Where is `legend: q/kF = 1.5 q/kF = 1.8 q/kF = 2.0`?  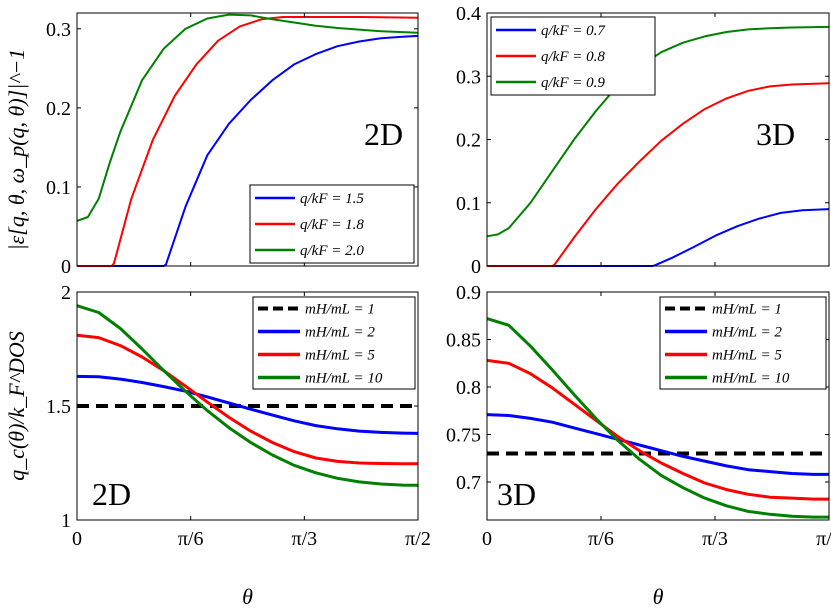 legend: q/kF = 1.5 q/kF = 1.8 q/kF = 2.0 is located at coordinates (332, 224).